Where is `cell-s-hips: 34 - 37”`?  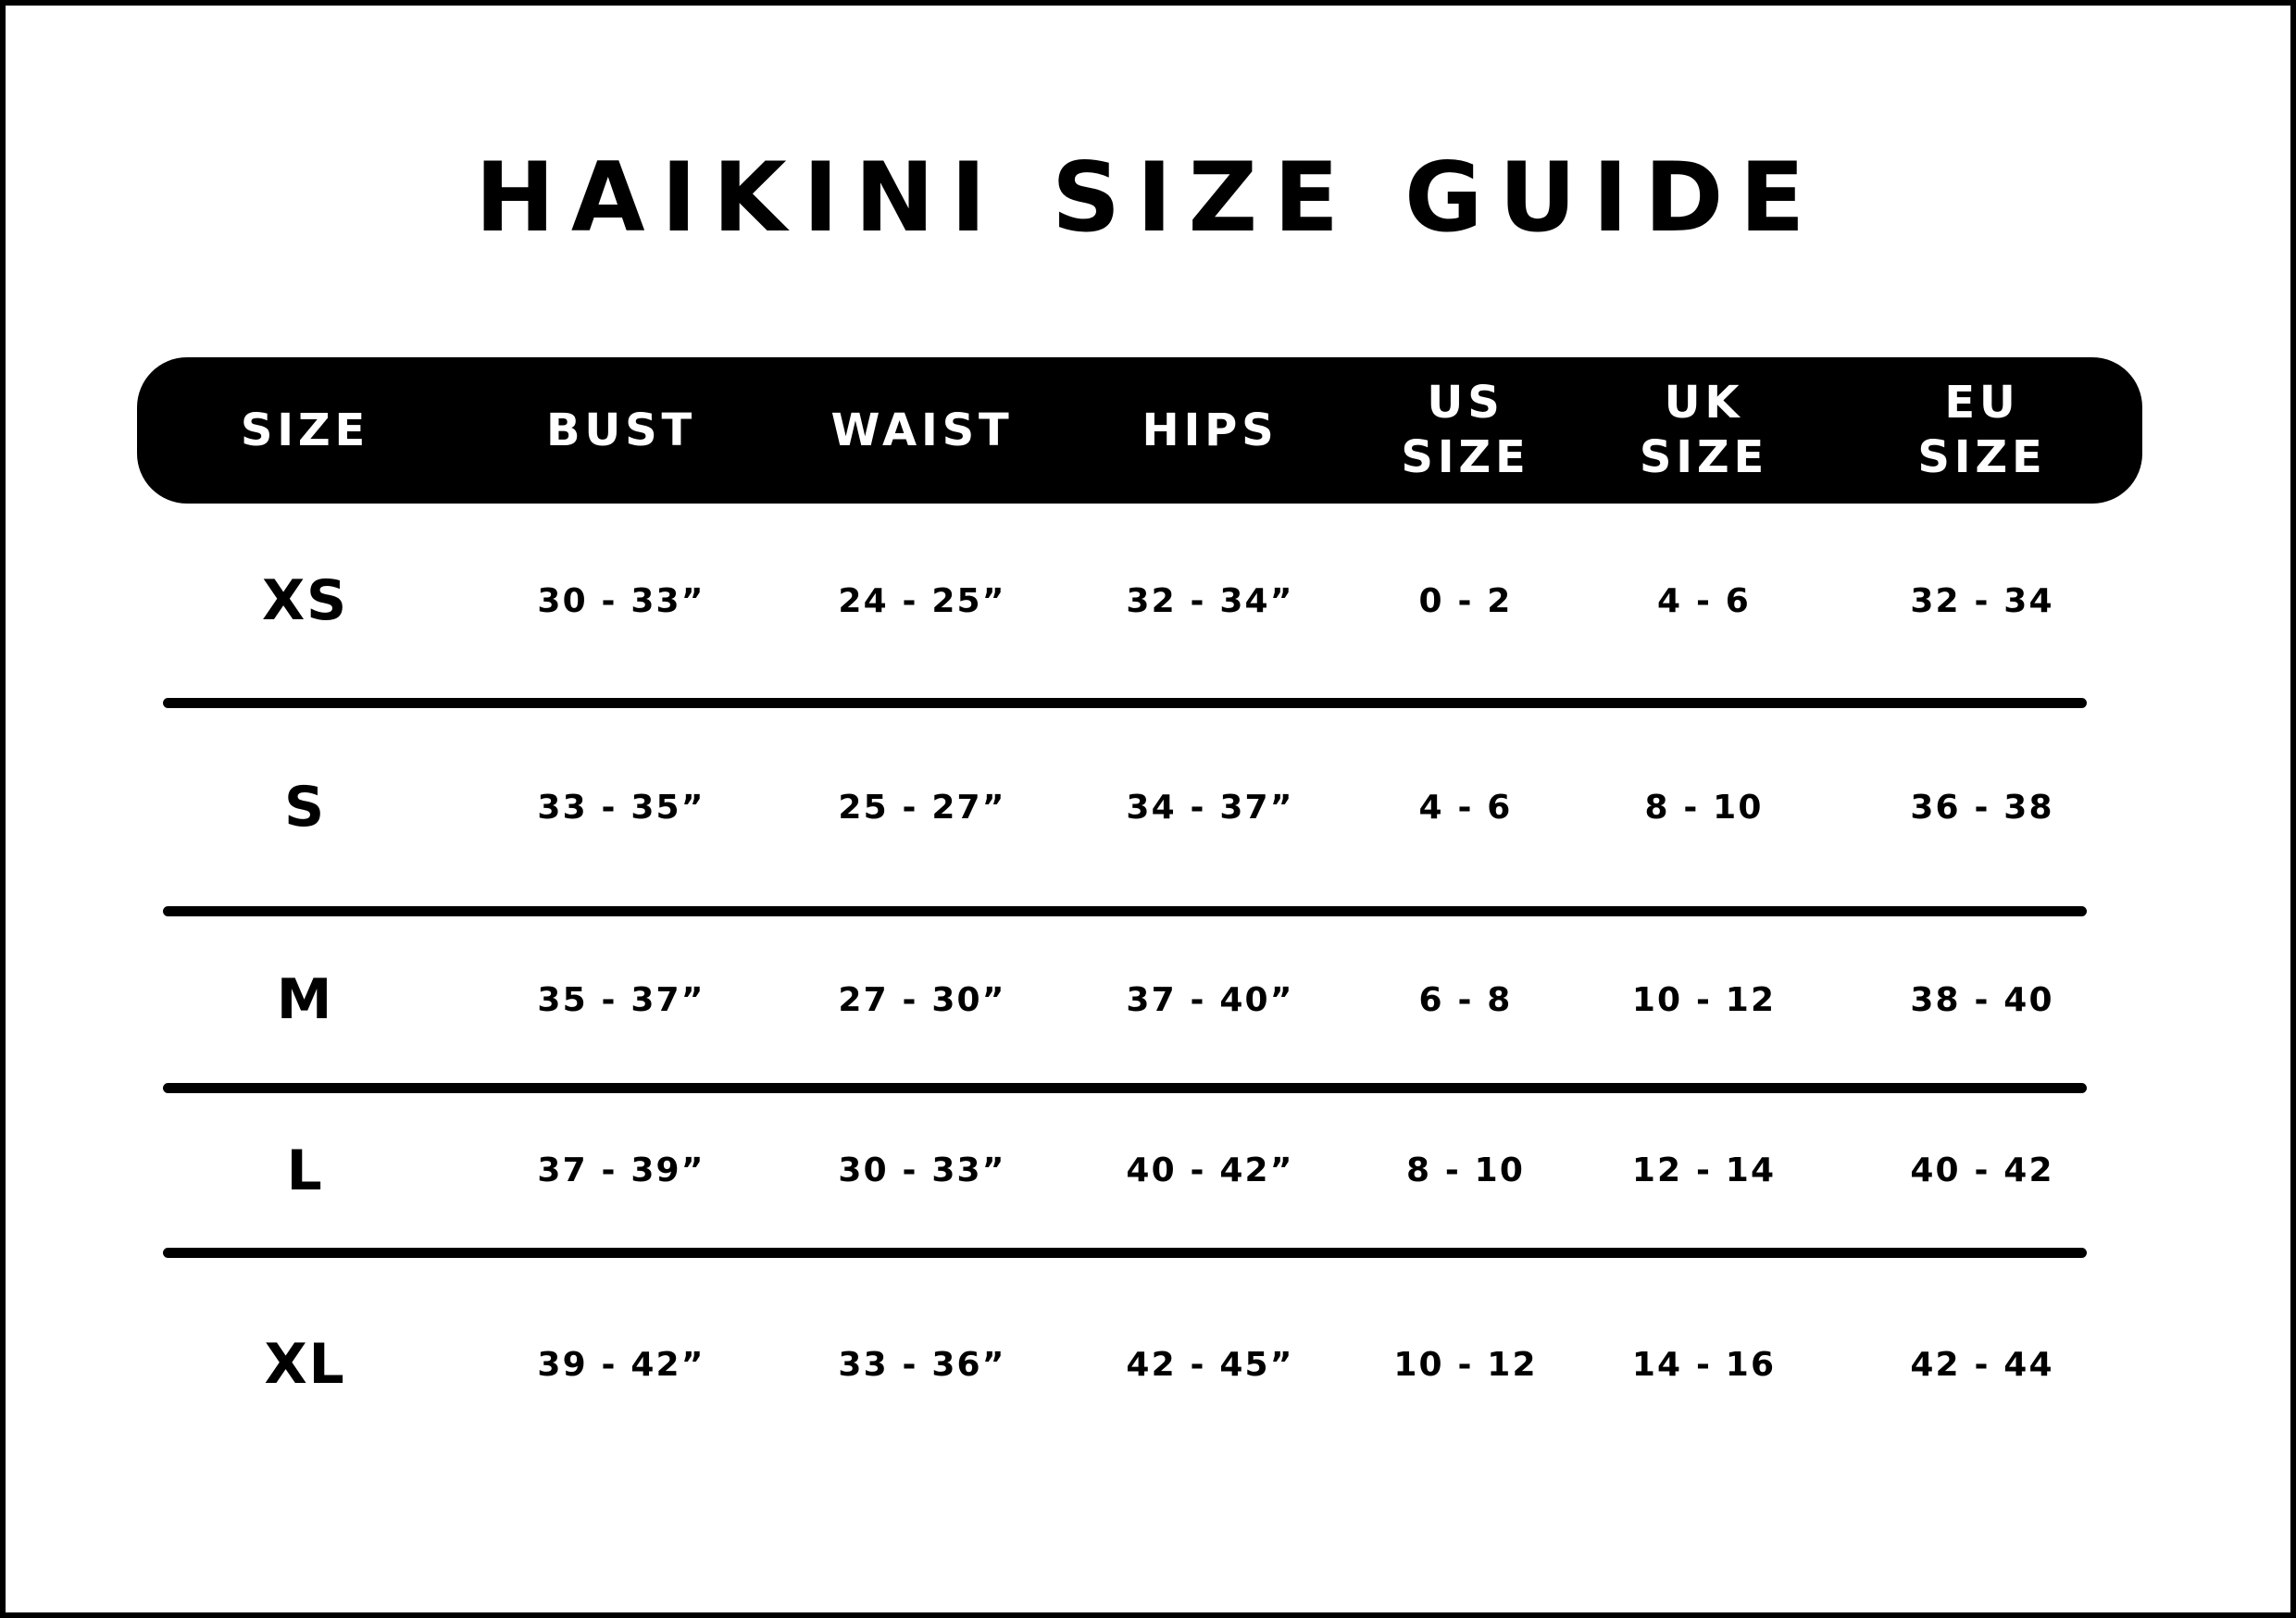
cell-s-hips: 34 - 37” is located at coordinates (1210, 807).